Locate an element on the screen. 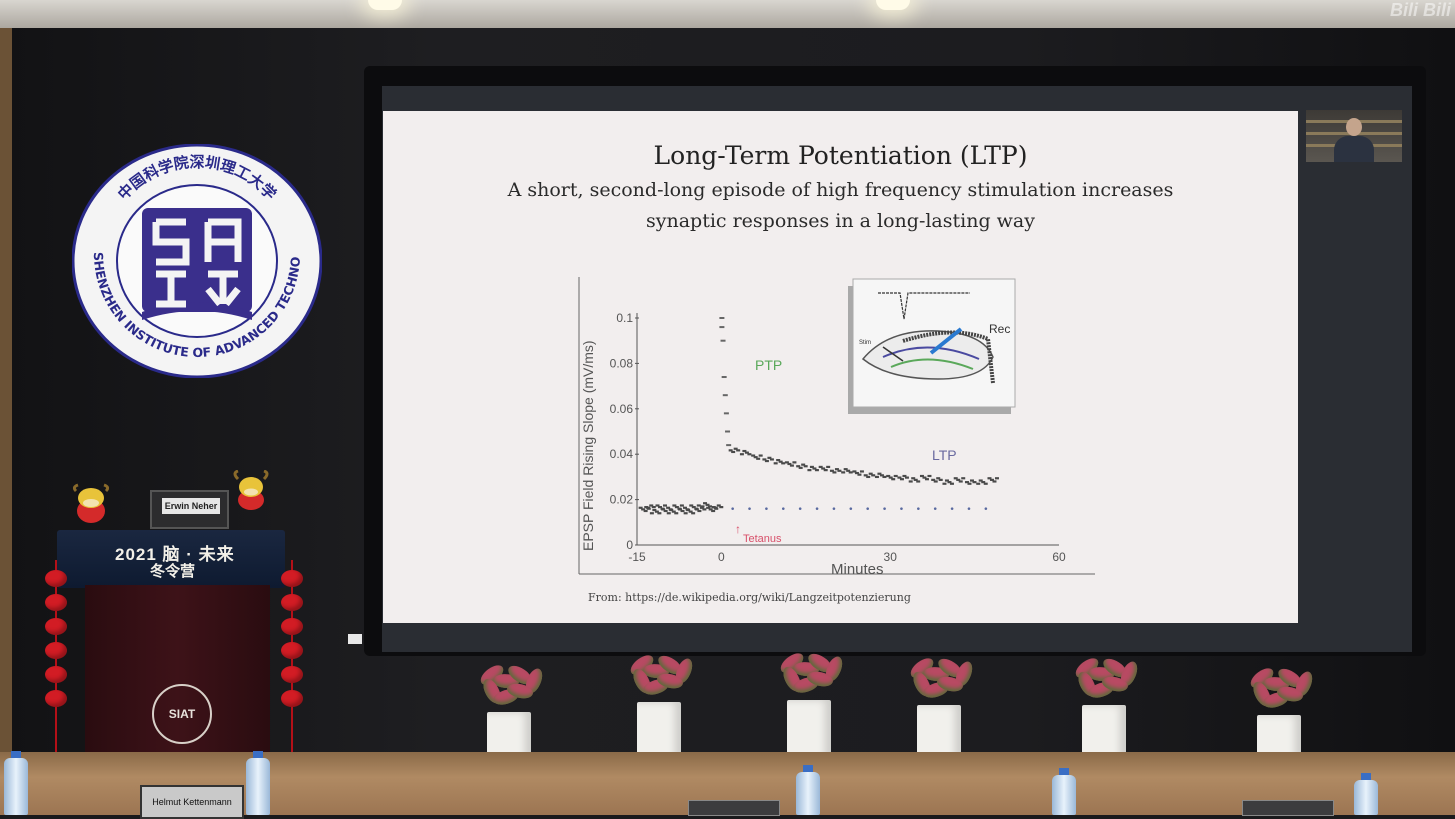  ptp-label: PTP is located at coordinates (768, 365).